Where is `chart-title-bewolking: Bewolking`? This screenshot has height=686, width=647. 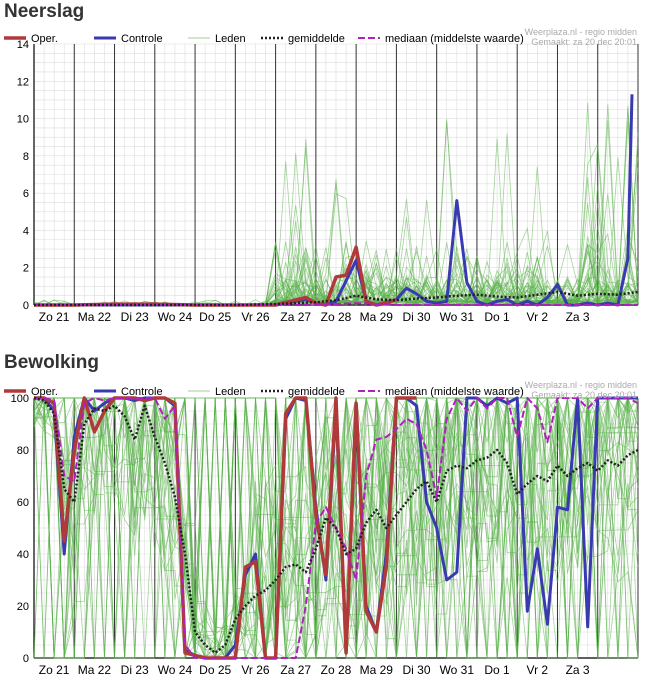 chart-title-bewolking: Bewolking is located at coordinates (52, 362).